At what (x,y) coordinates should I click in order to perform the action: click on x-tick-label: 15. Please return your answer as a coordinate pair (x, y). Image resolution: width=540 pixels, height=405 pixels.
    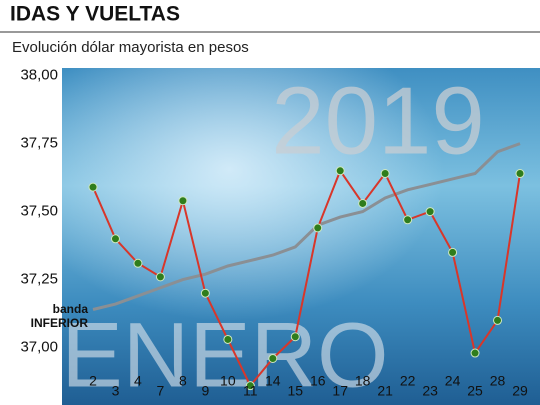
    Looking at the image, I should click on (295, 391).